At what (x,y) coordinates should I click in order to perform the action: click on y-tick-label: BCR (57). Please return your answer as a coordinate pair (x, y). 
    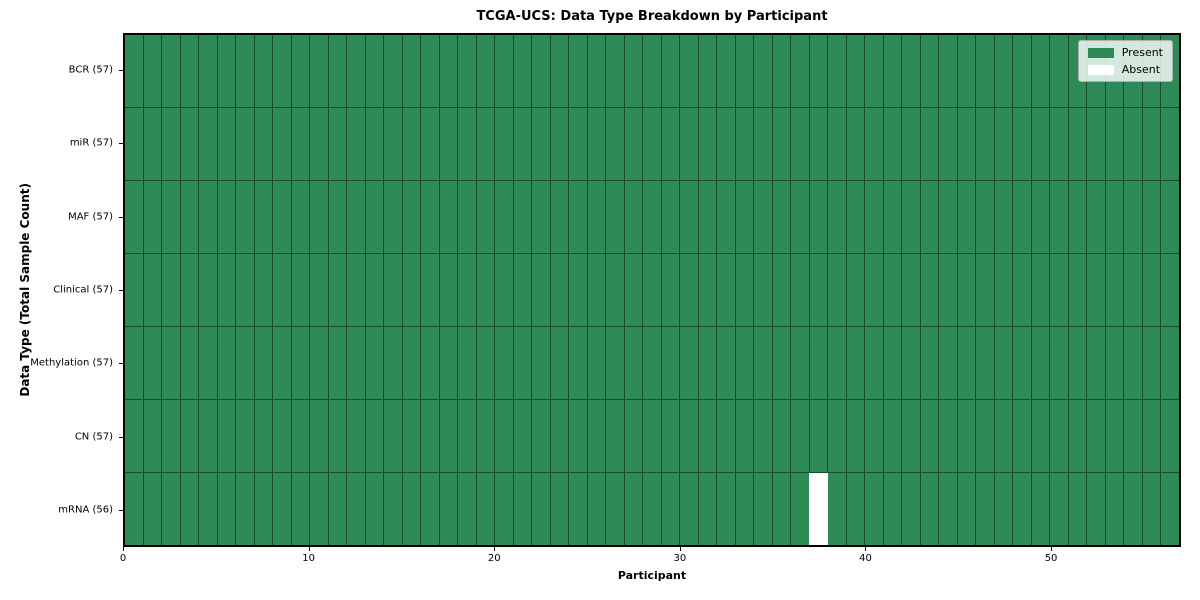
    Looking at the image, I should click on (90, 70).